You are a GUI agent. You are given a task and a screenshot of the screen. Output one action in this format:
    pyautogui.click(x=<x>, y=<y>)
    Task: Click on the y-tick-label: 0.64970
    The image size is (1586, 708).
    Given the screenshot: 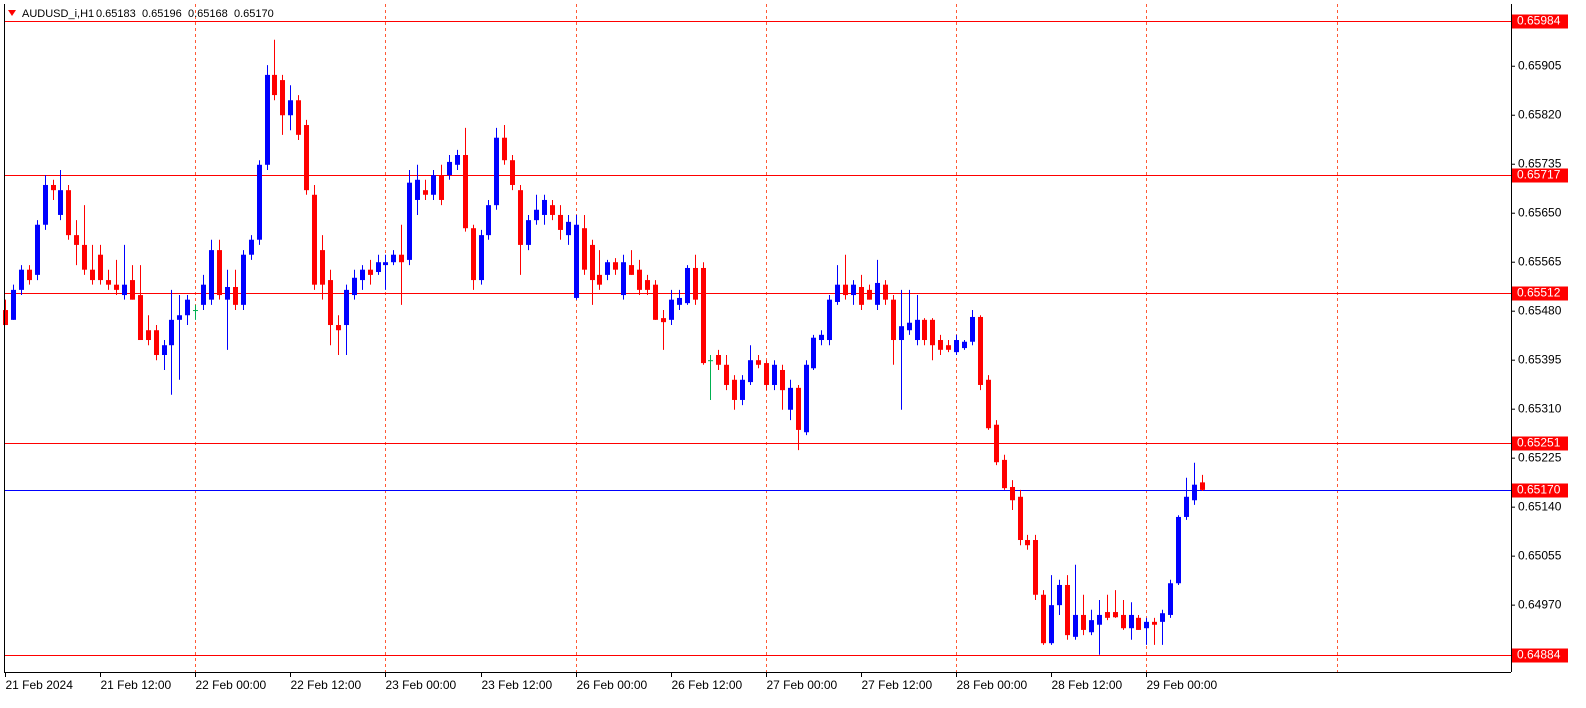 What is the action you would take?
    pyautogui.click(x=1540, y=604)
    